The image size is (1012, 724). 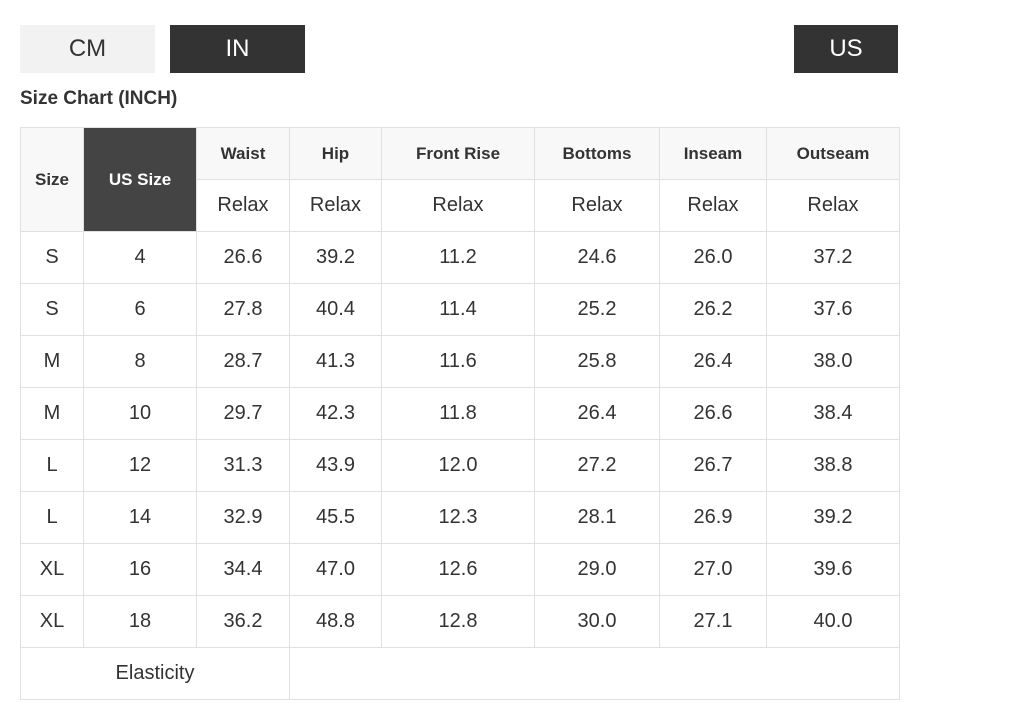 I want to click on table-cell: 36.2, so click(x=243, y=621).